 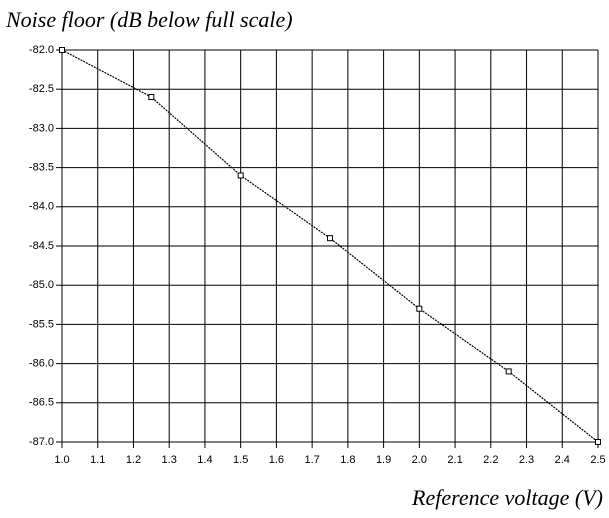 What do you see at coordinates (41, 89) in the screenshot?
I see `y-tick-label: -82.5` at bounding box center [41, 89].